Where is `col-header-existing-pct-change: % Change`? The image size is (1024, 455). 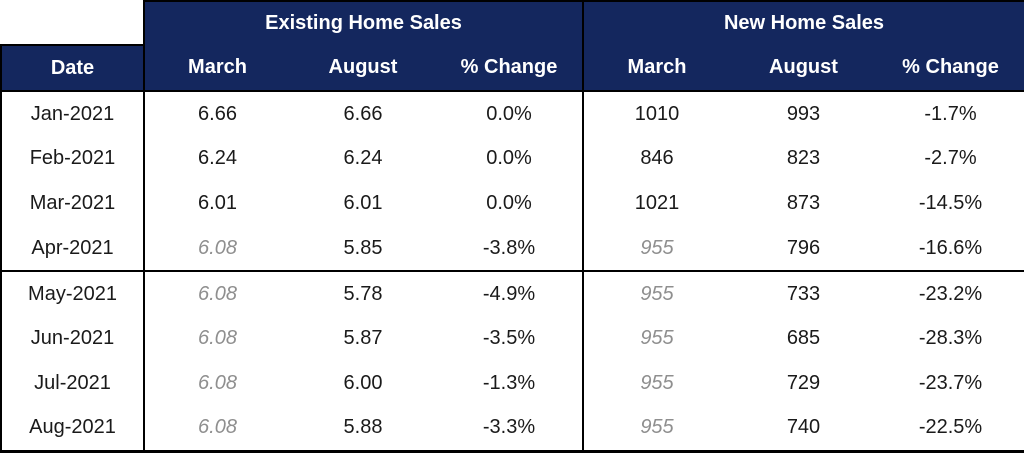 col-header-existing-pct-change: % Change is located at coordinates (509, 68).